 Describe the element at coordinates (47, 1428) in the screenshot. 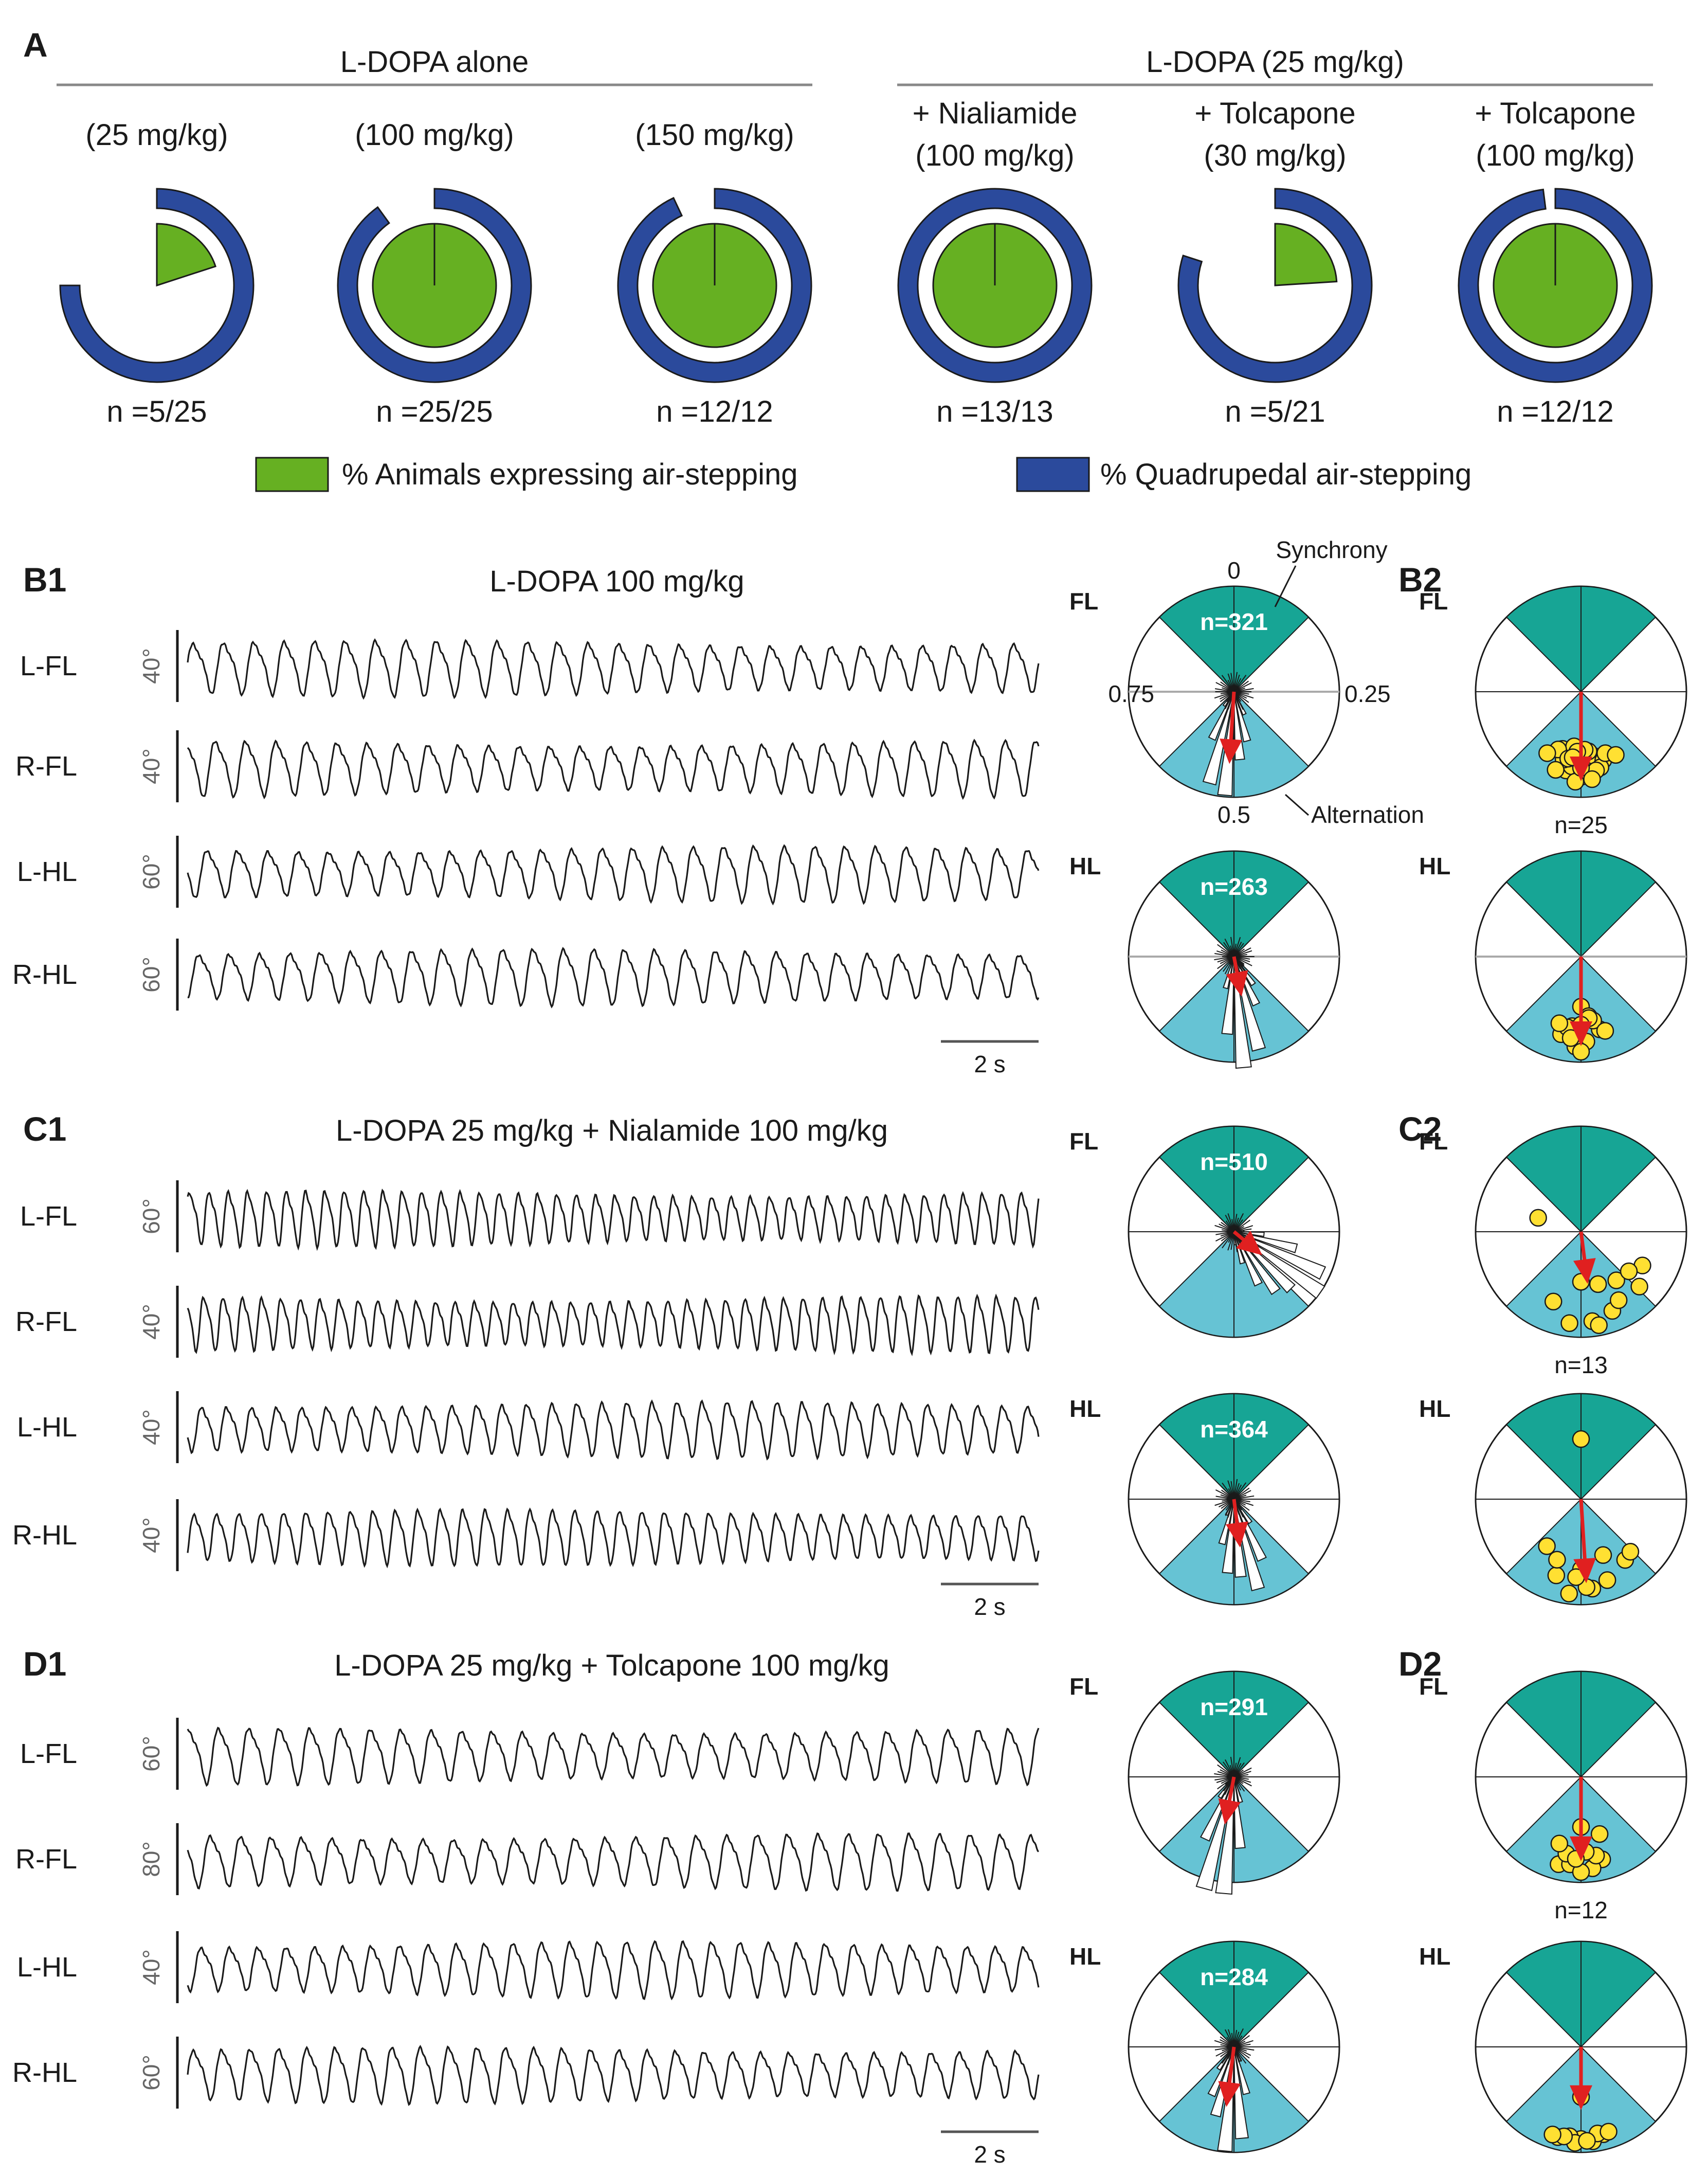

I see `channel-label: L-HL` at that location.